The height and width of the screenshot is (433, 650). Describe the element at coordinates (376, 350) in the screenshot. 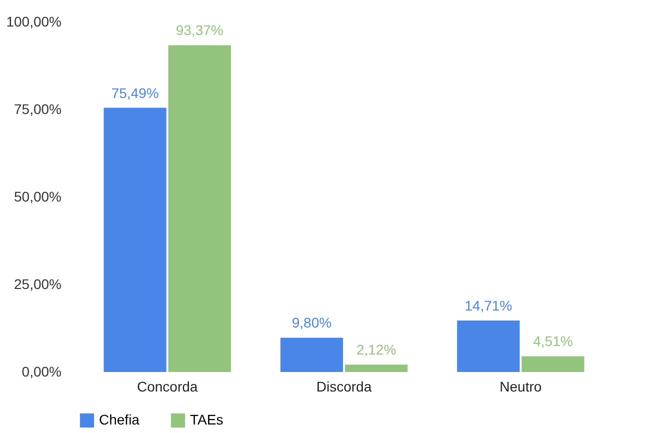

I see `data-label: 2,12%` at that location.